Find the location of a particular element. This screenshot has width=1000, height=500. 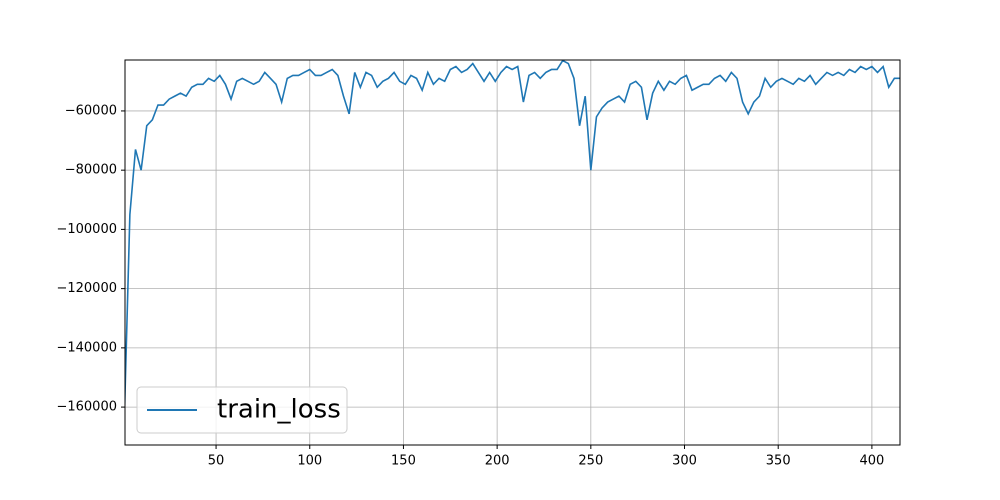

y-tick-label: −100000 is located at coordinates (86, 229).